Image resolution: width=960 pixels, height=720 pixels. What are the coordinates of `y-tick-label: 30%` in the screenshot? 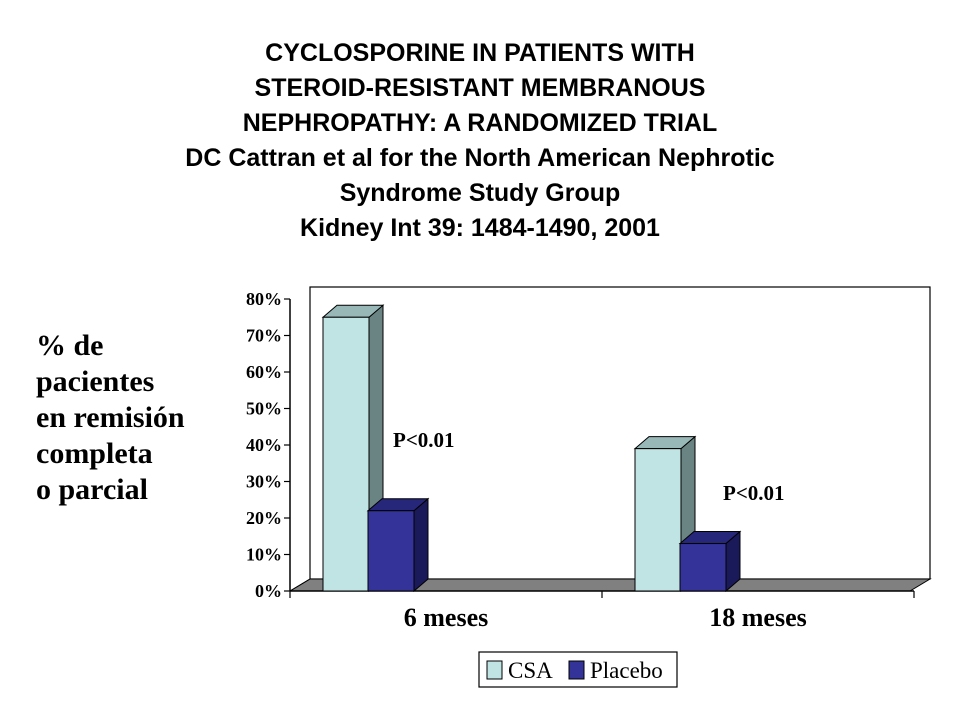 It's located at (264, 482).